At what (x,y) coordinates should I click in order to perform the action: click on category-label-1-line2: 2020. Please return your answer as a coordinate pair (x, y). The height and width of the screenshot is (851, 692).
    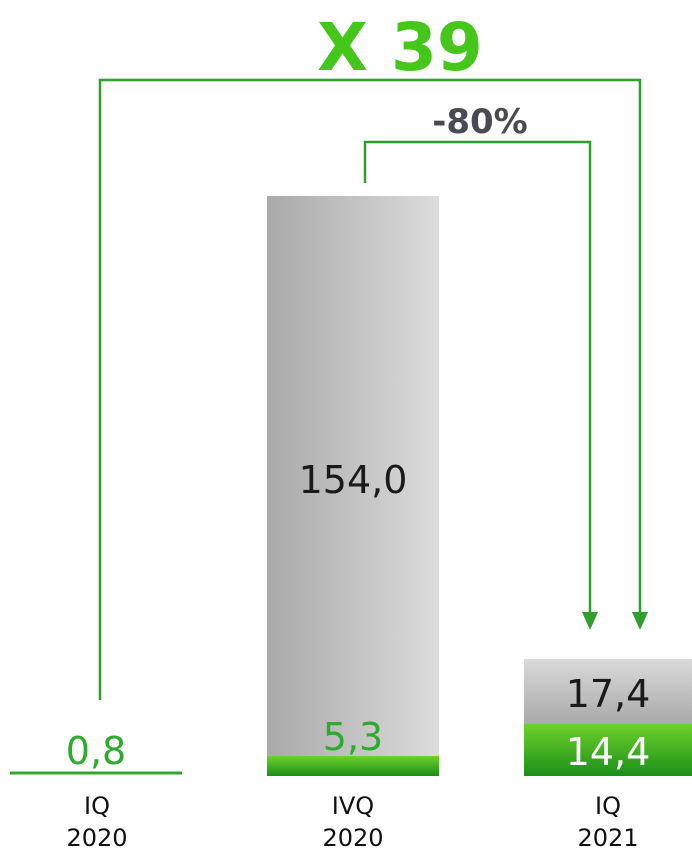
    Looking at the image, I should click on (352, 837).